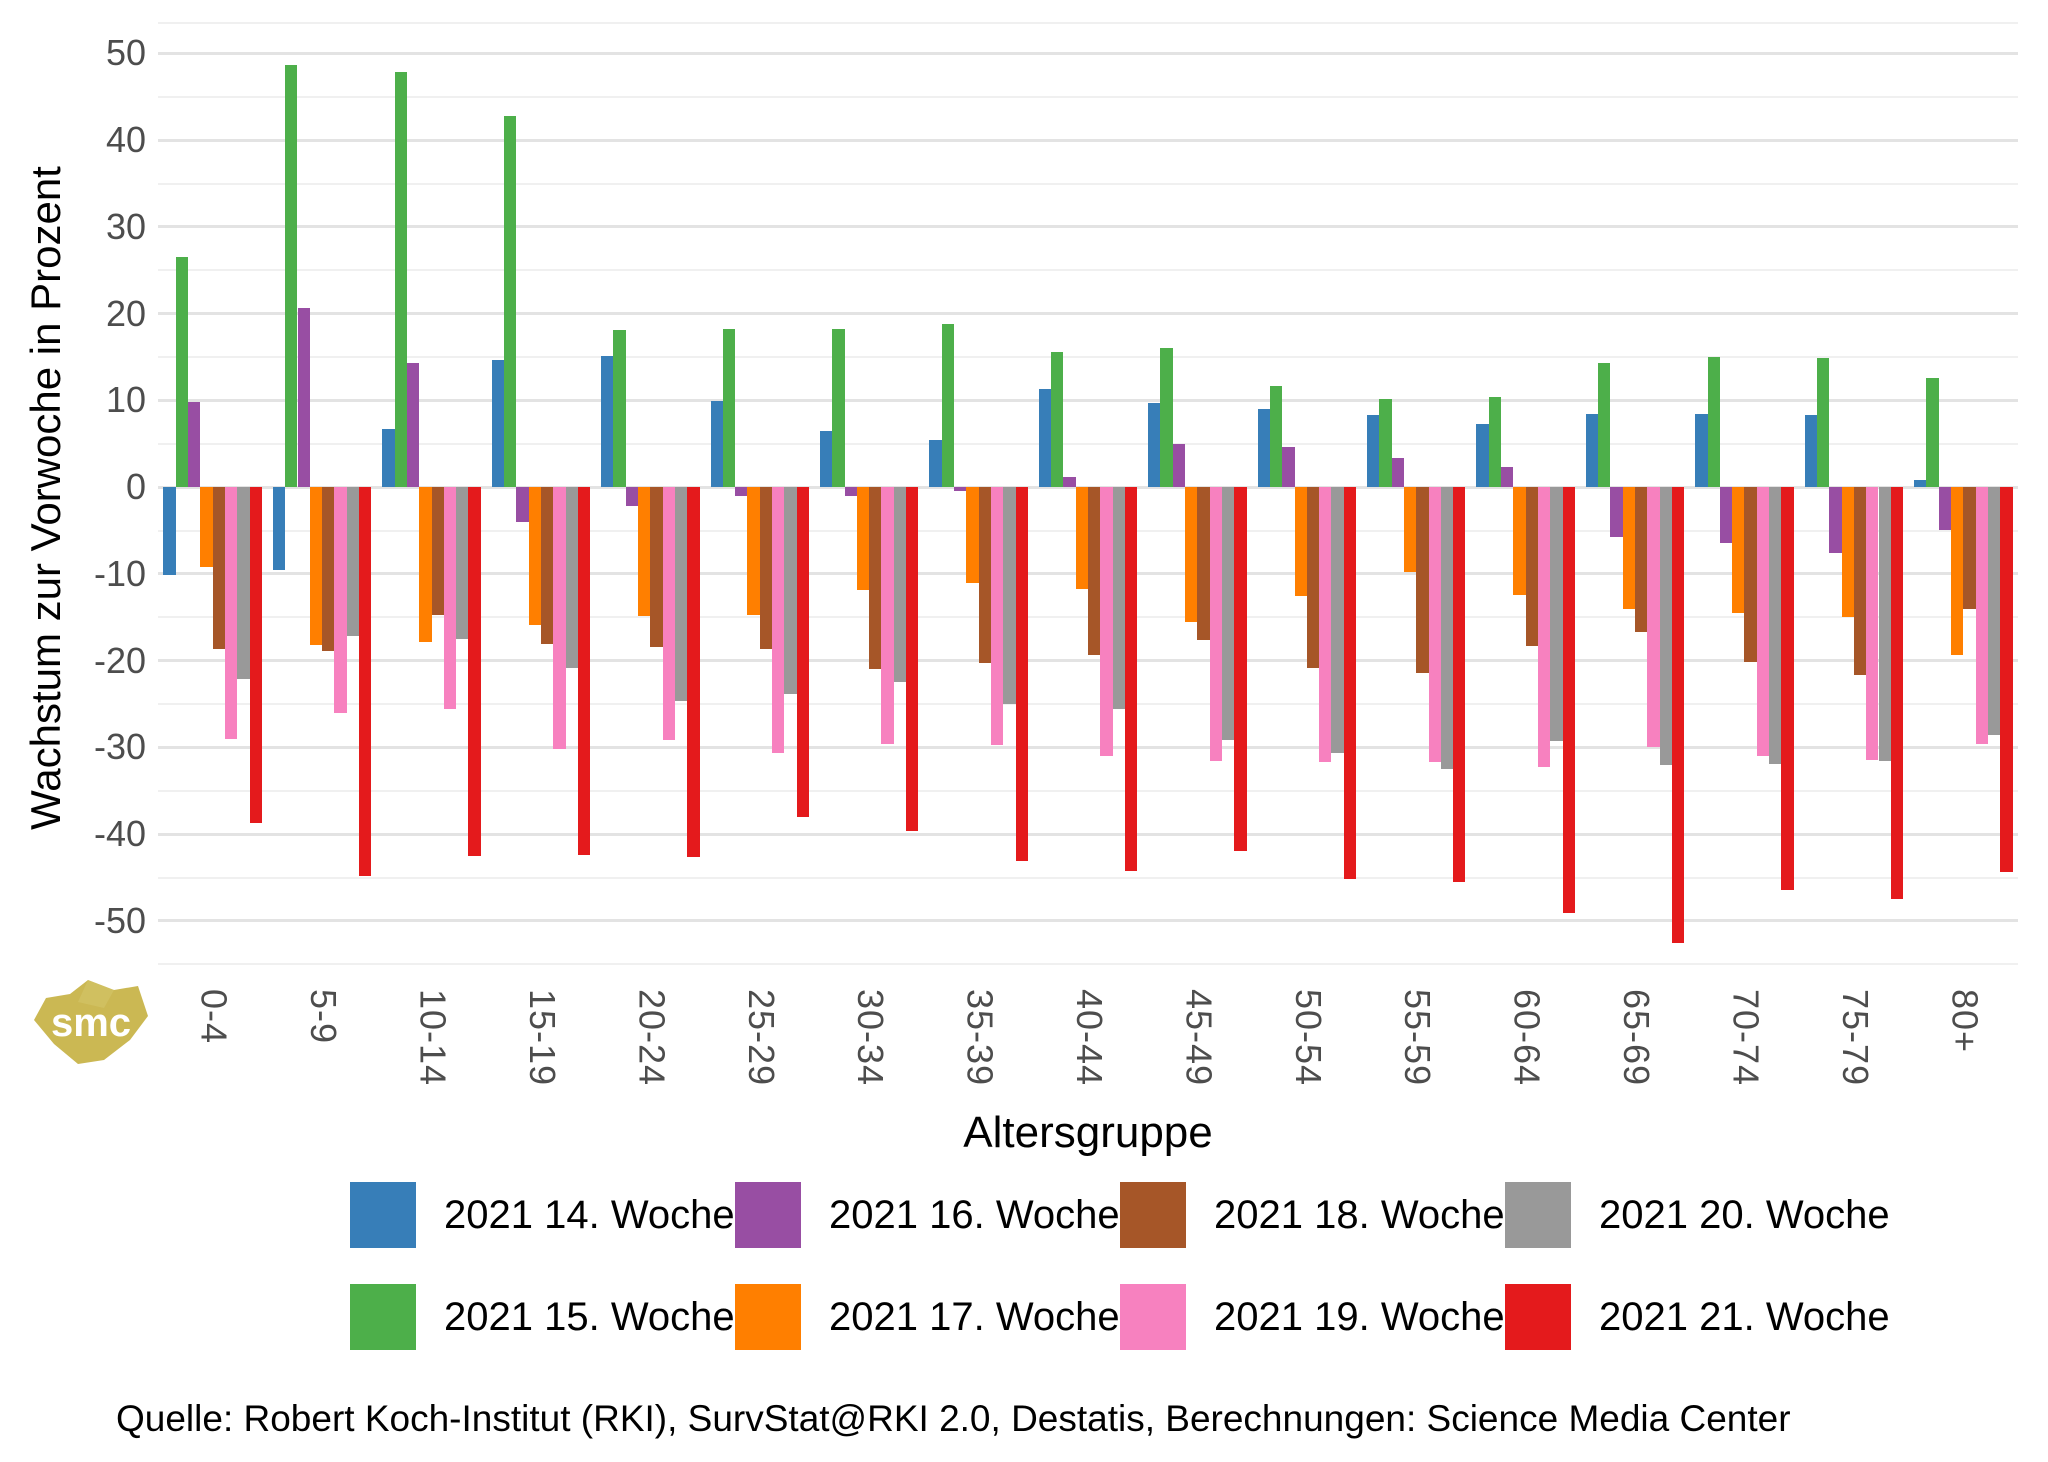 The width and height of the screenshot is (2048, 1462). What do you see at coordinates (125, 313) in the screenshot?
I see `y-tick-label: 20` at bounding box center [125, 313].